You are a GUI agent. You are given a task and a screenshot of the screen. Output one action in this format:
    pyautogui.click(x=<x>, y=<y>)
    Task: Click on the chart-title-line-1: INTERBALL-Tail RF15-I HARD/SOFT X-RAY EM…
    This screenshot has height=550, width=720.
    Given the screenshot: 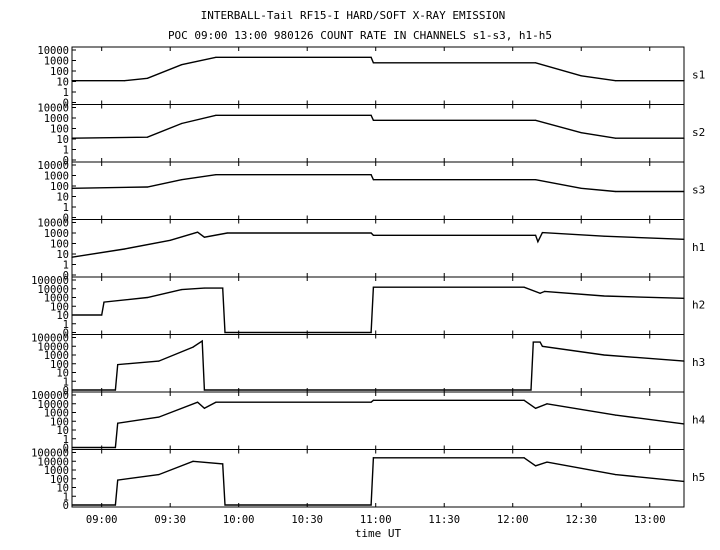 What is the action you would take?
    pyautogui.click(x=353, y=15)
    